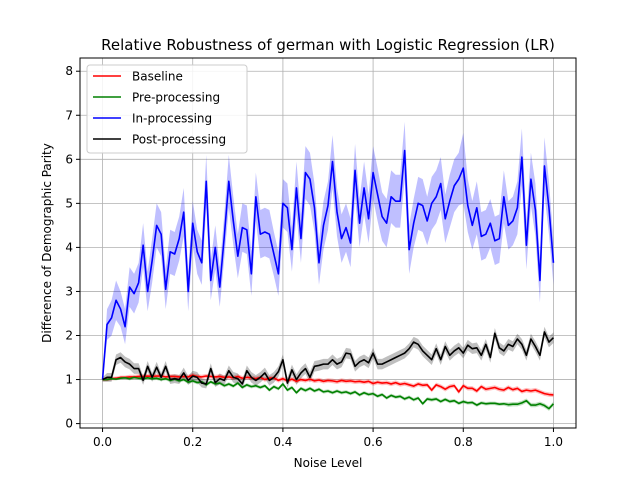 The image size is (640, 480). I want to click on legend-label-baseline: Baseline, so click(157, 77).